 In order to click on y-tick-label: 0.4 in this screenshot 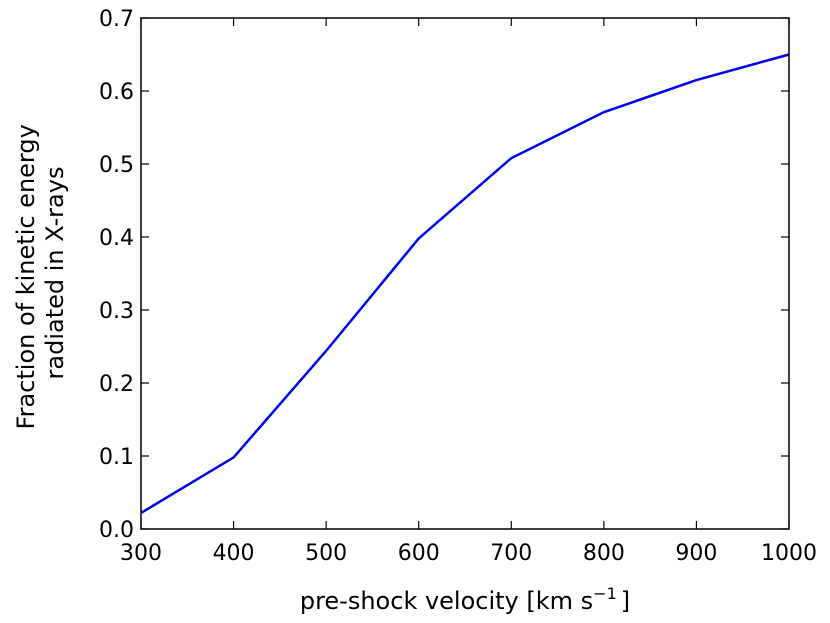, I will do `click(116, 238)`.